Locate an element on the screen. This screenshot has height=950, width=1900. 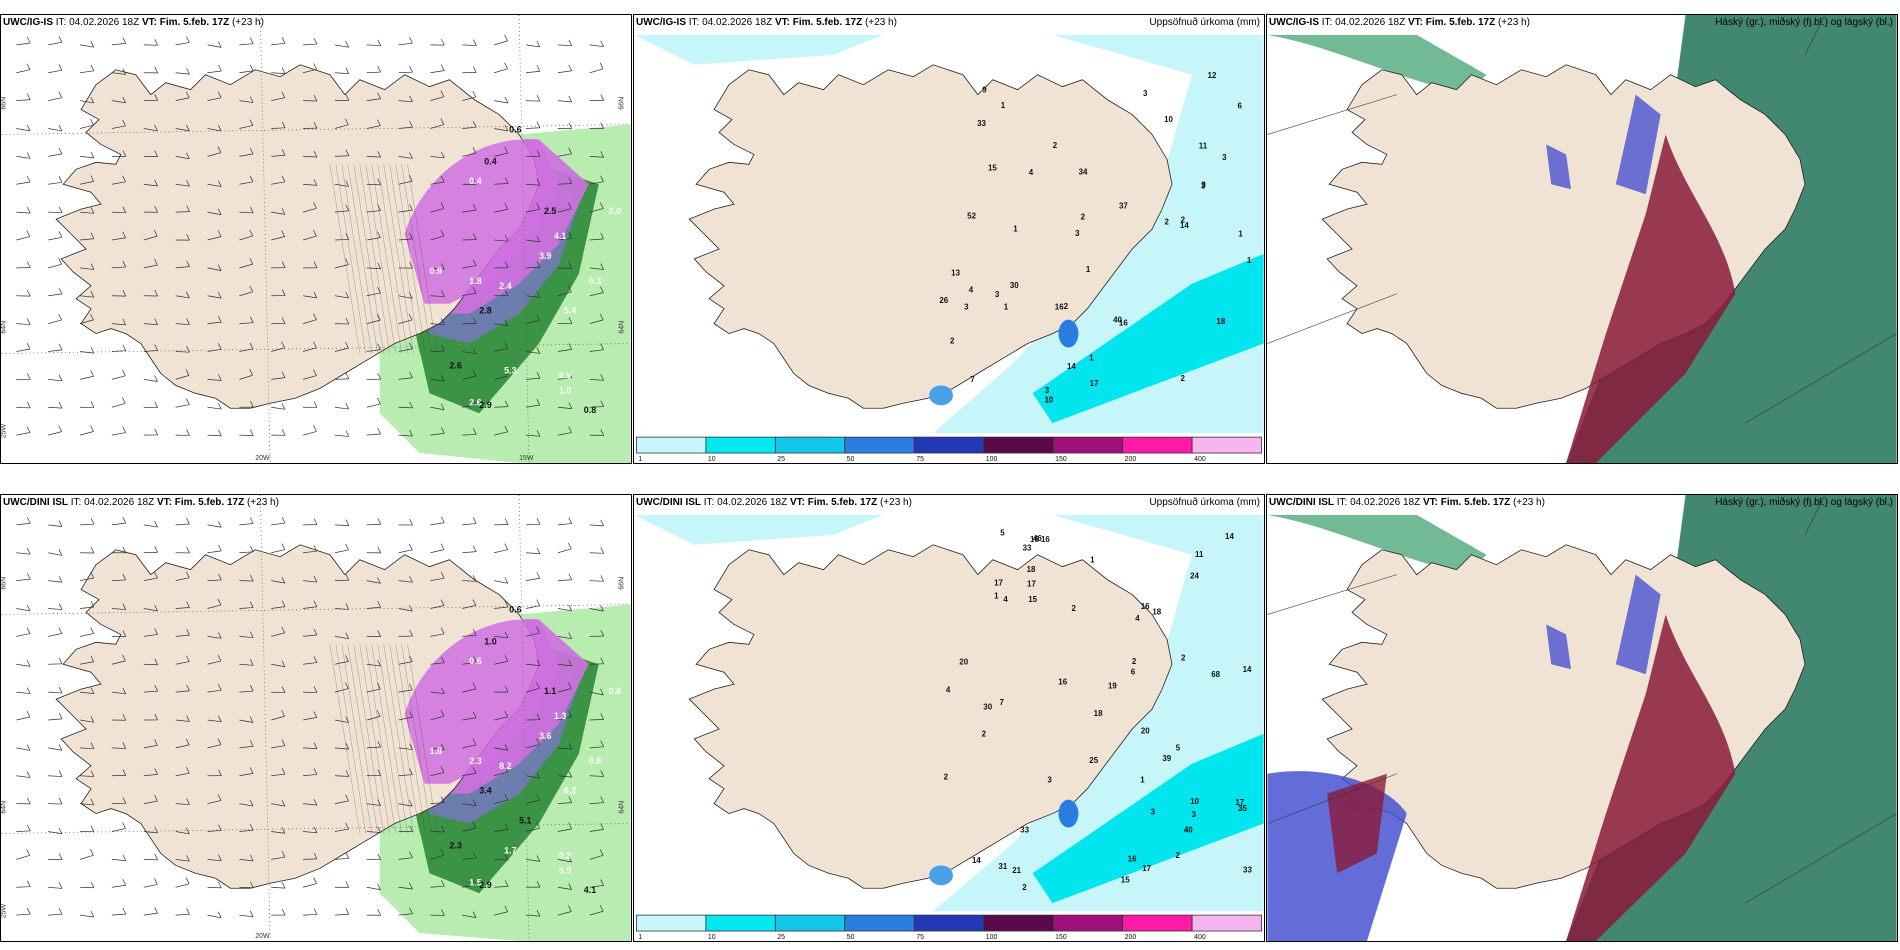
svg-text: 150 is located at coordinates (1061, 459).